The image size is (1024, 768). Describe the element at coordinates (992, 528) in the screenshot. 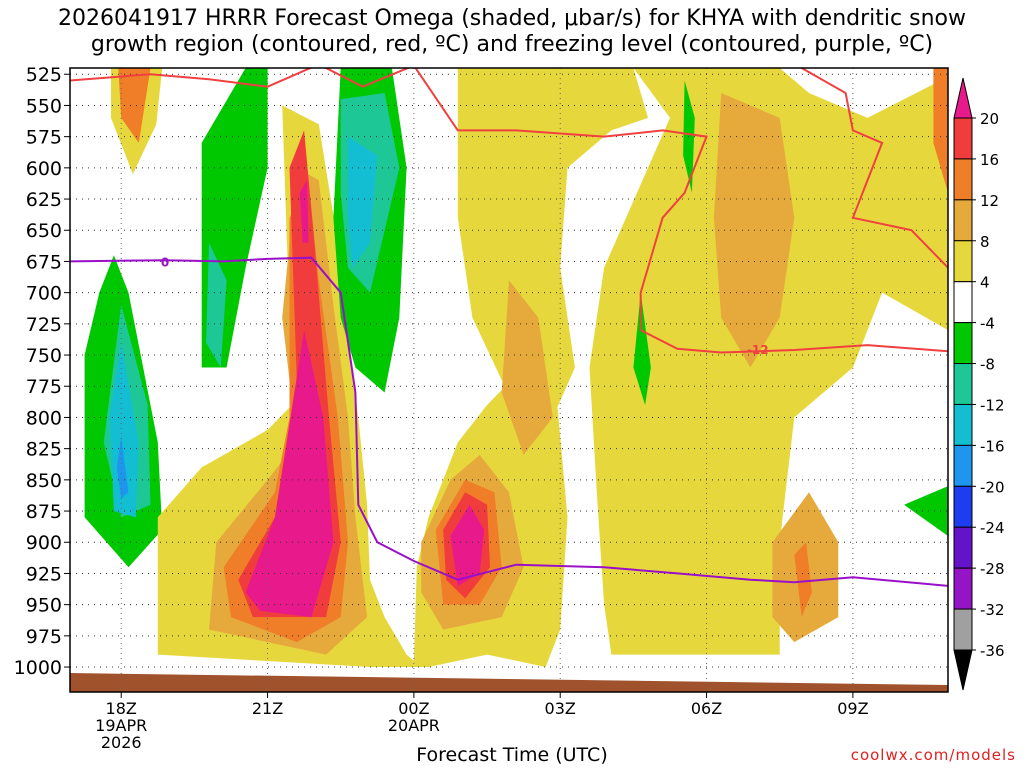

I see `colorbar-label: -24` at that location.